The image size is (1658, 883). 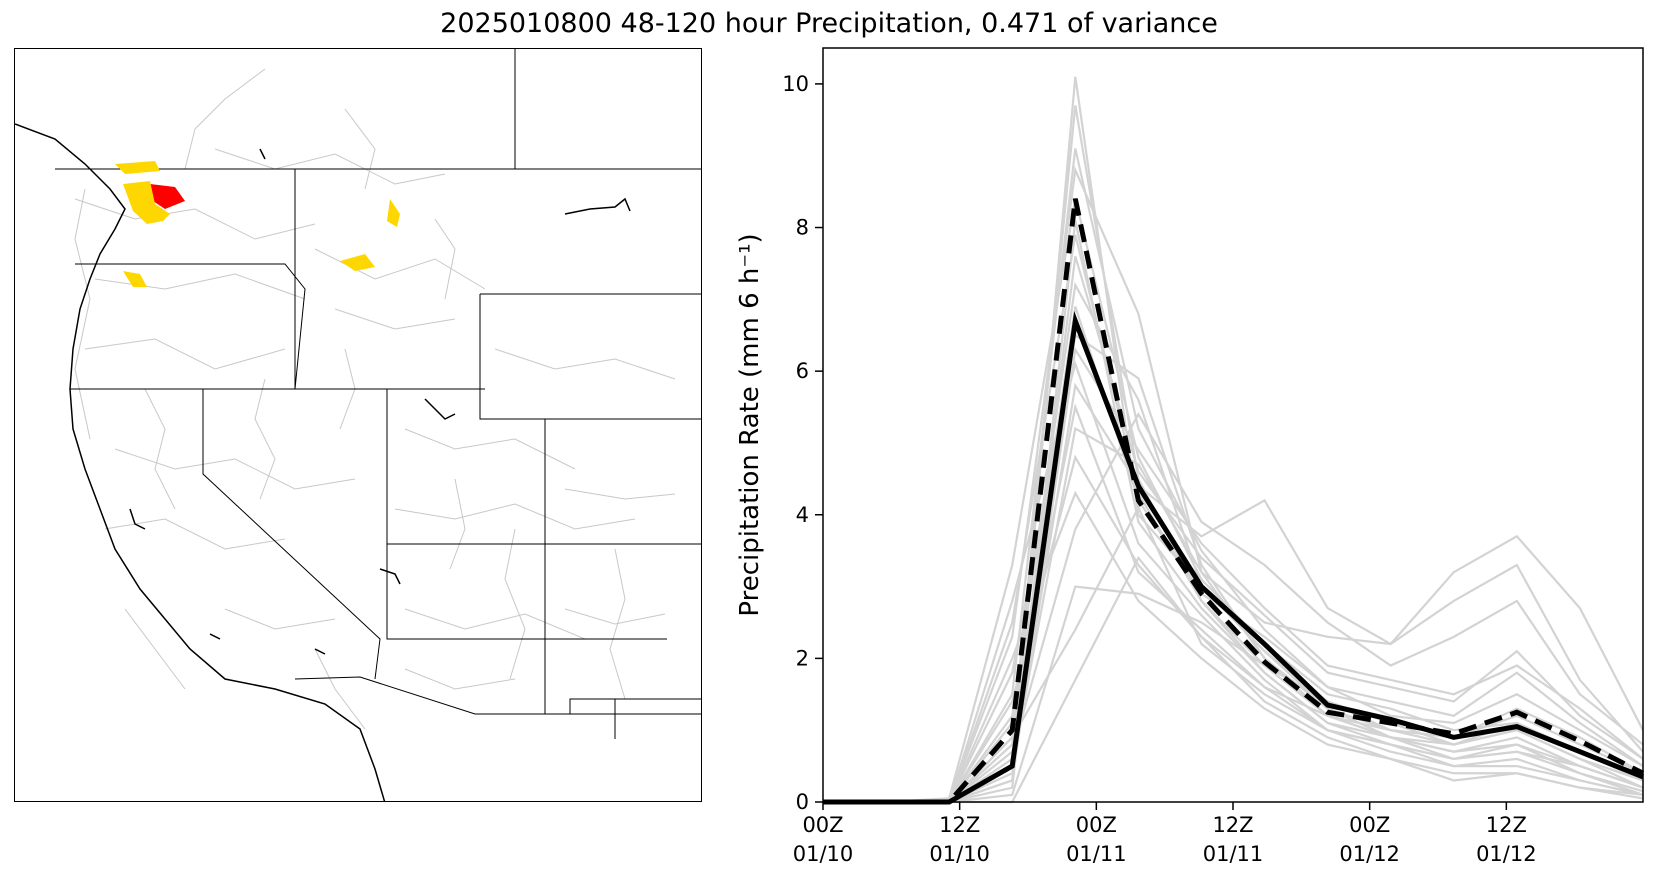 I want to click on y-tick-label: 4, so click(x=802, y=515).